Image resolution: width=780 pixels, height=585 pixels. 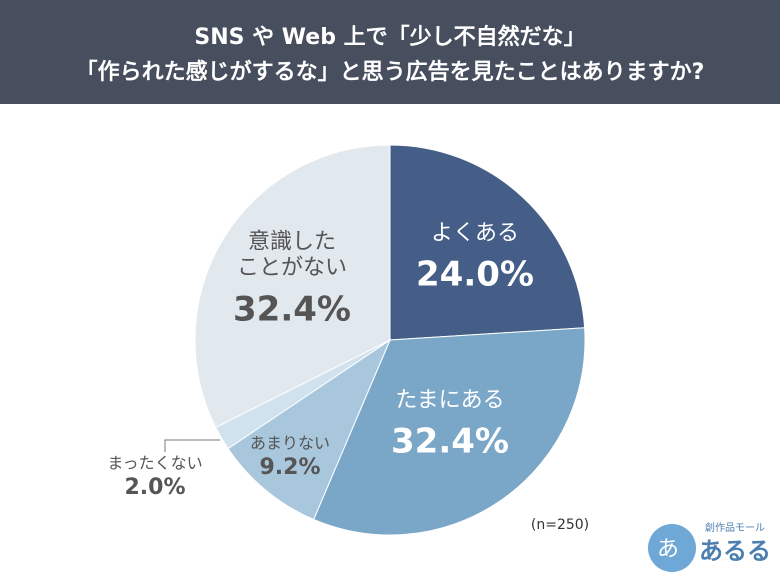 What do you see at coordinates (475, 233) in the screenshot?
I see `slice-label: よくある` at bounding box center [475, 233].